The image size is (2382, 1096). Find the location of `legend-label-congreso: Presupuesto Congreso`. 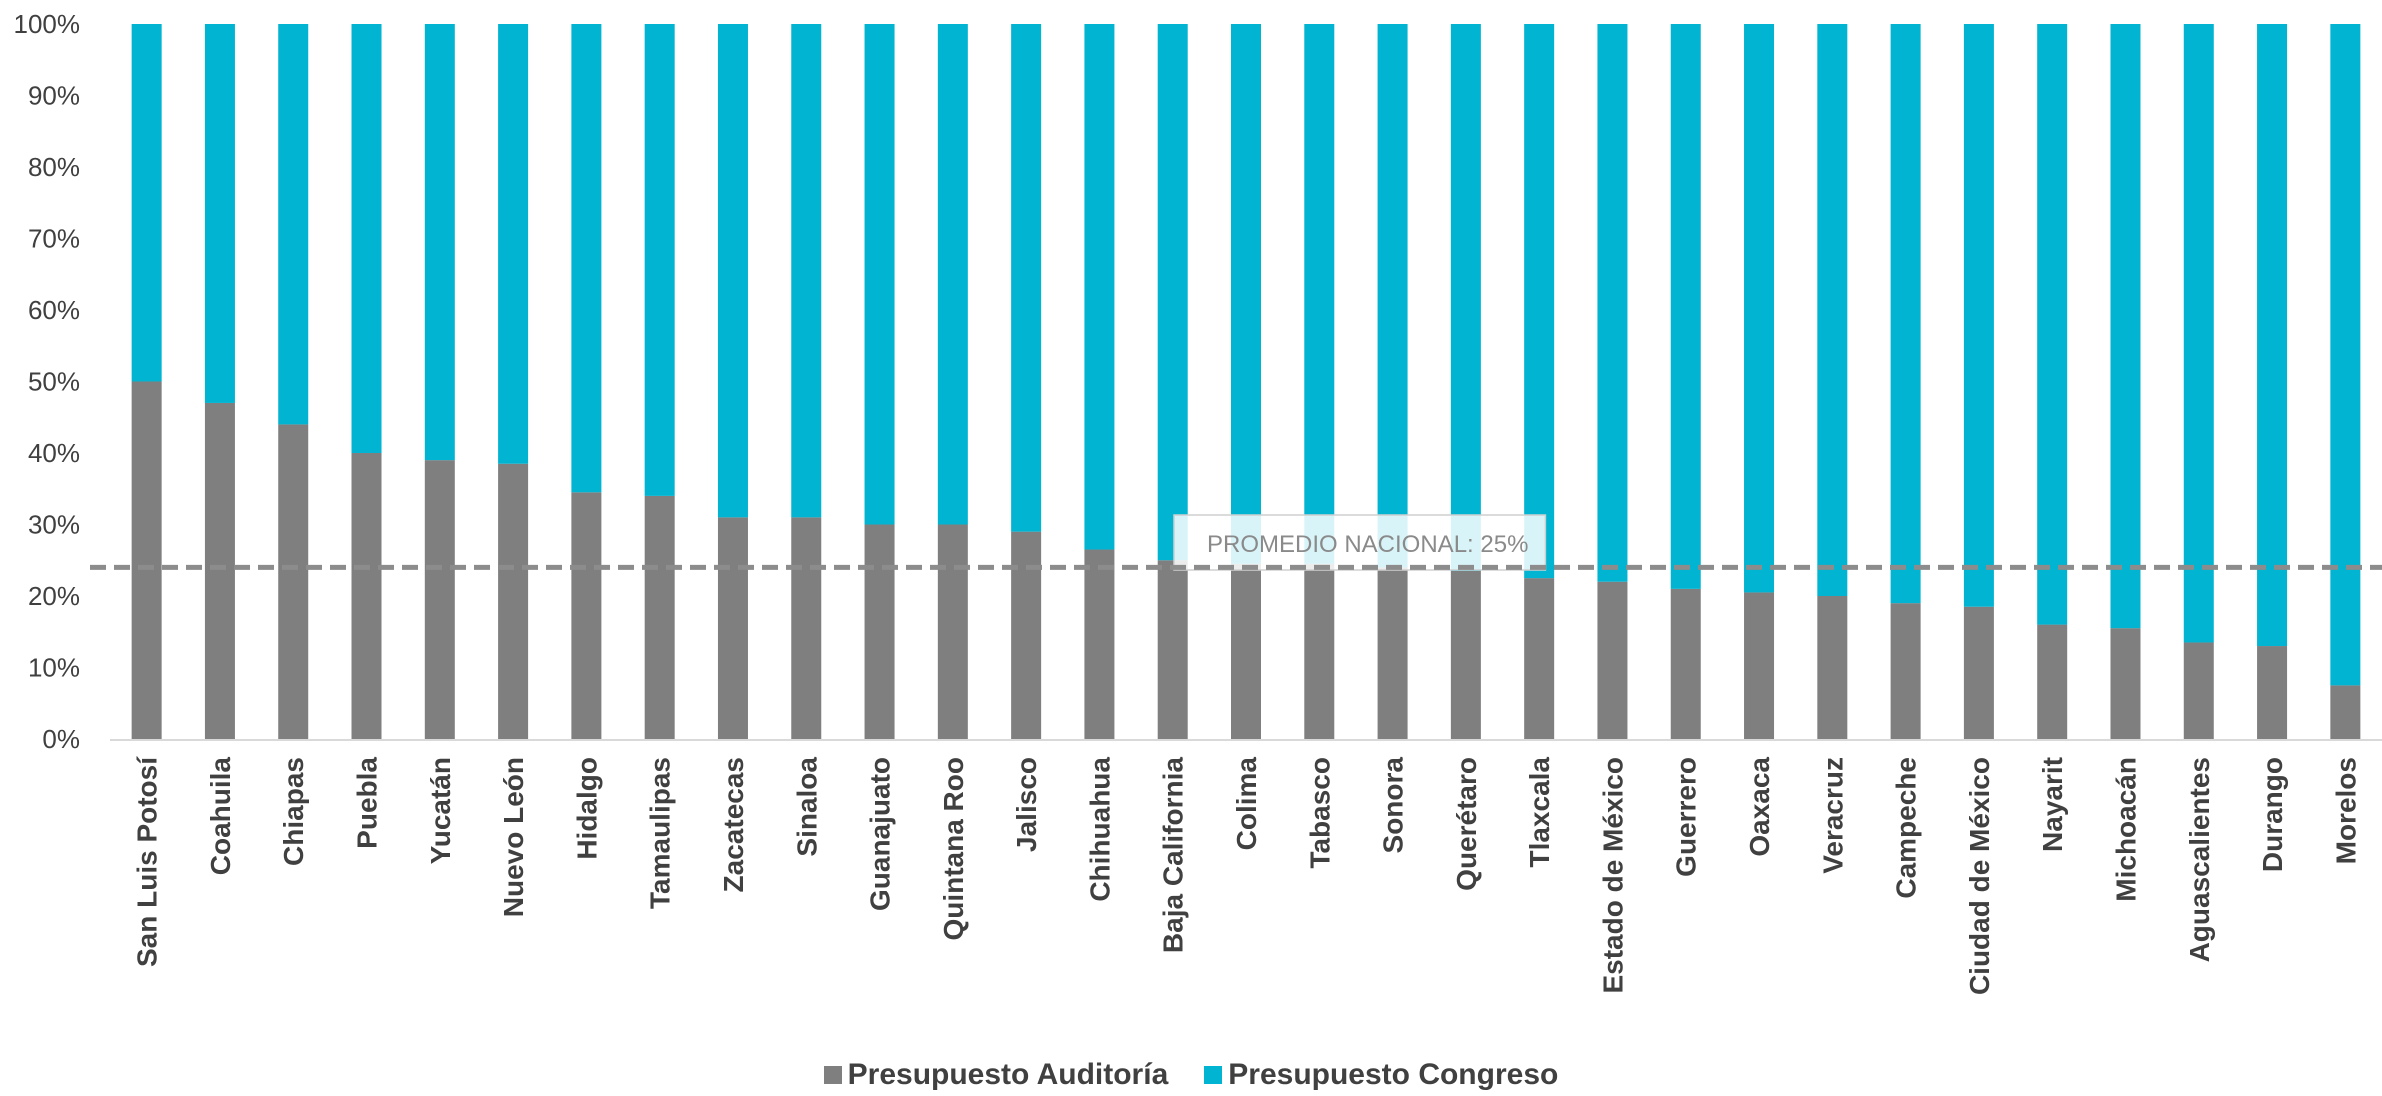

legend-label-congreso: Presupuesto Congreso is located at coordinates (1393, 1074).